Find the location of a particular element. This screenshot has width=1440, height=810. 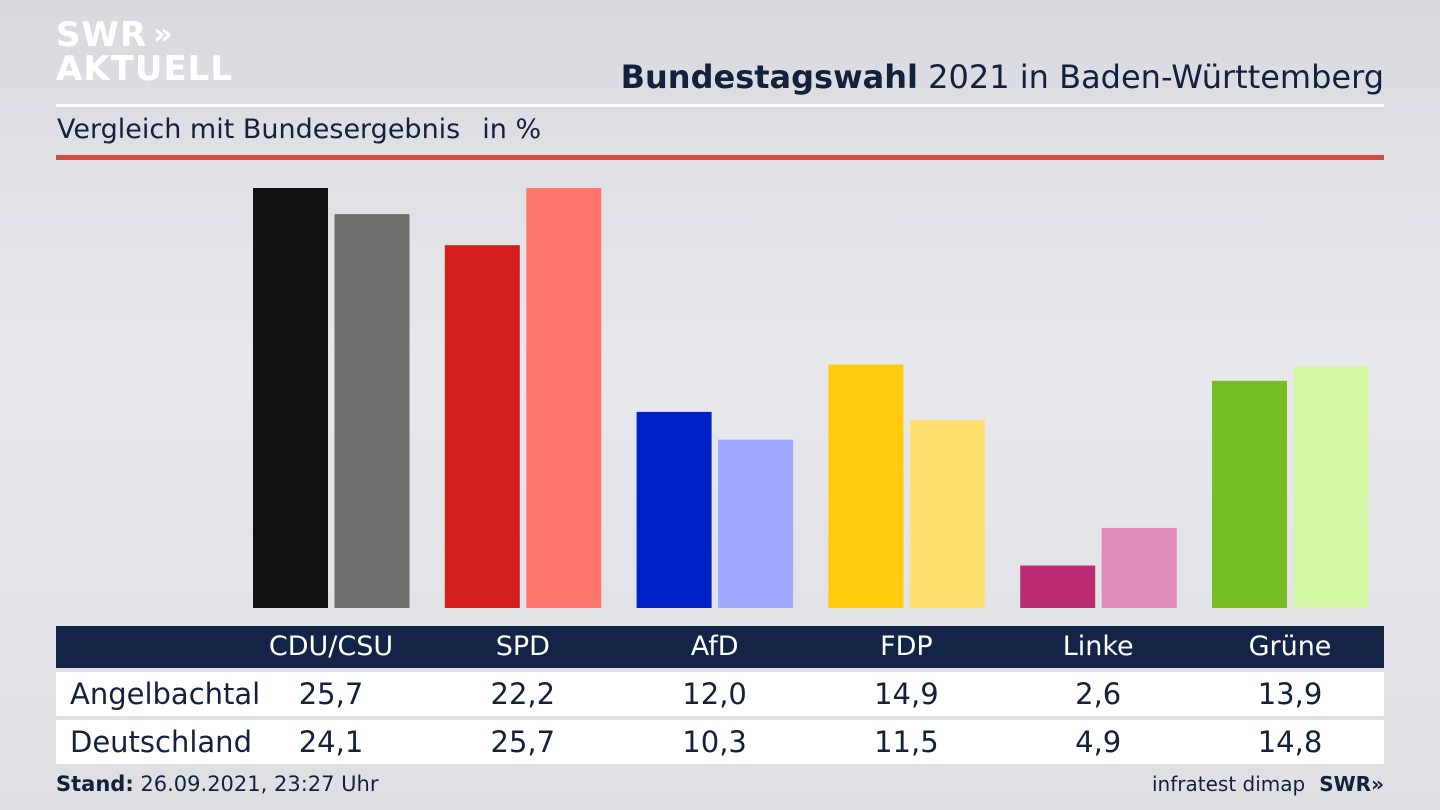

row-label: Angelbachtal is located at coordinates (165, 694).